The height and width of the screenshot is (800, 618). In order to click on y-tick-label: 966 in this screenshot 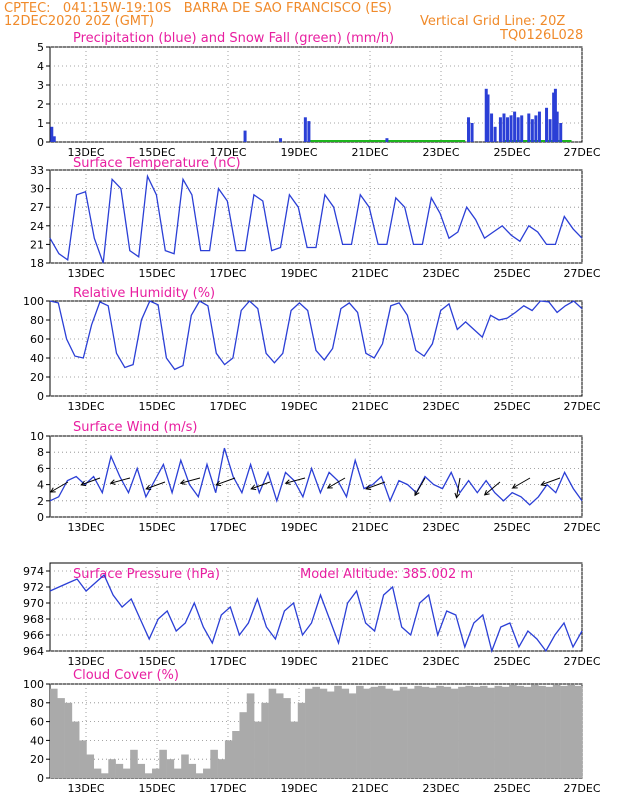, I will do `click(33, 635)`.